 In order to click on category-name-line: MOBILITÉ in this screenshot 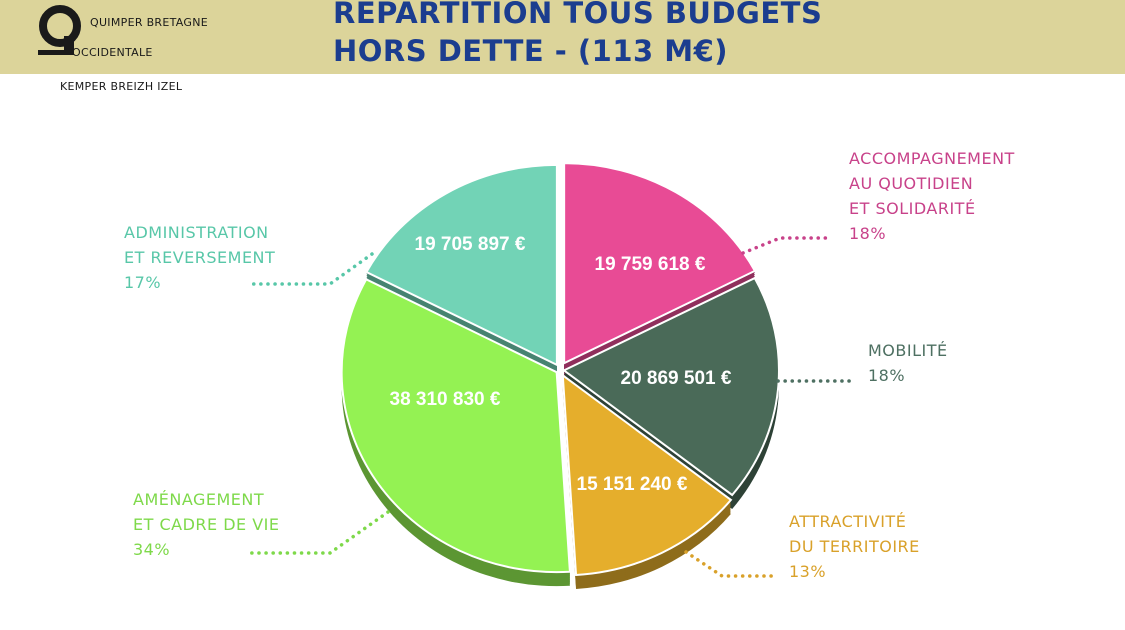, I will do `click(908, 350)`.